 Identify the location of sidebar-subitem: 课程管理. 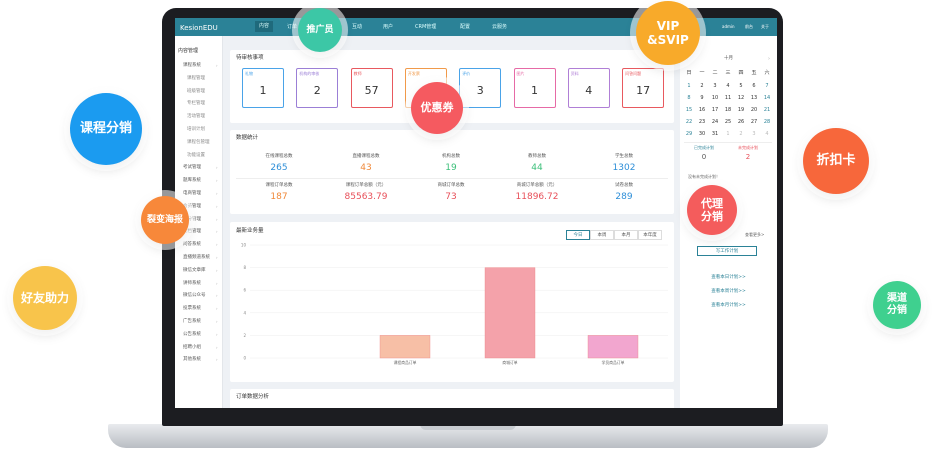
(196, 78).